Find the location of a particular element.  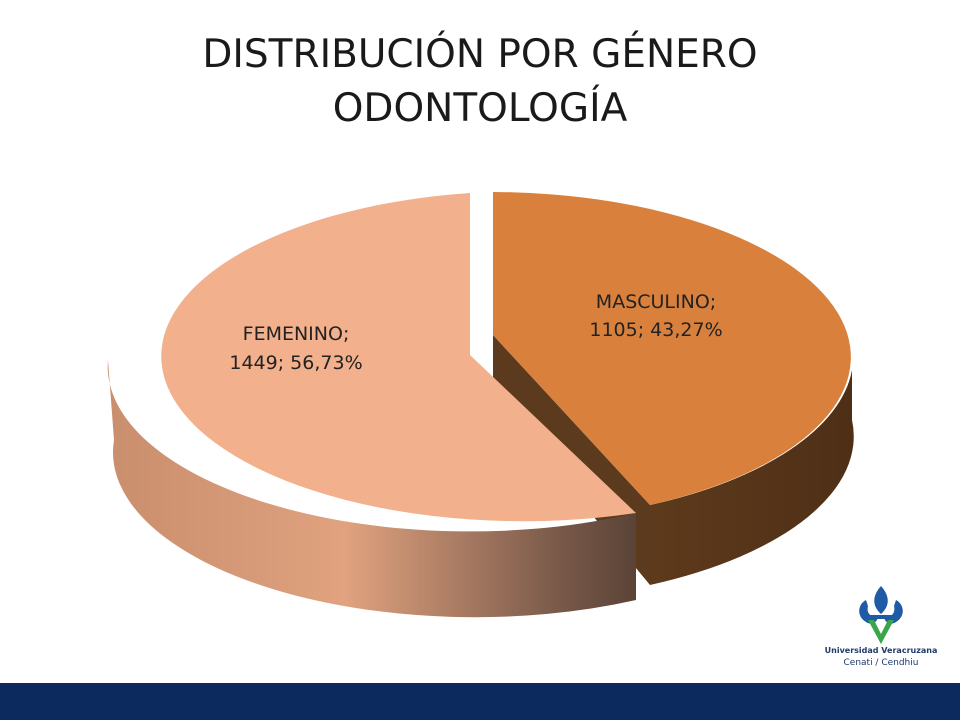

chart-title-line2: ODONTOLOGÍA is located at coordinates (480, 108).